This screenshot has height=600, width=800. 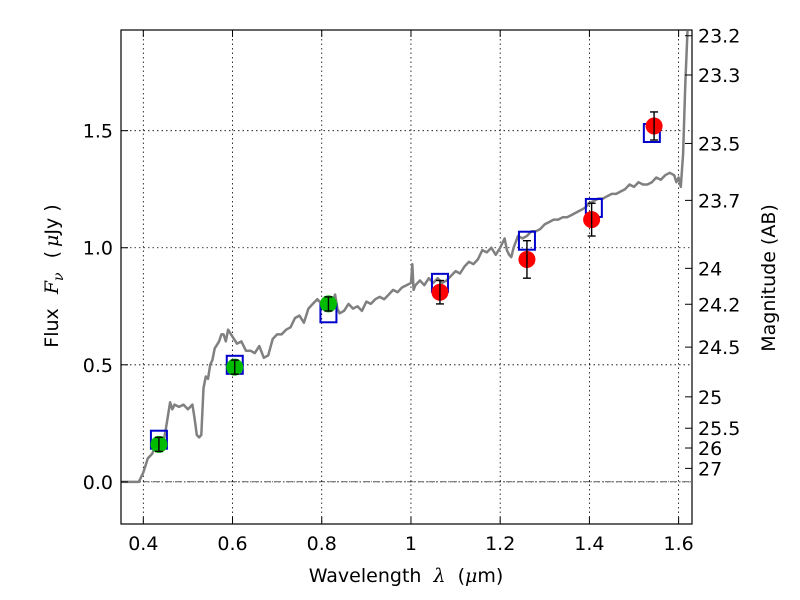 I want to click on y-label-unit-open: (, so click(x=52, y=254).